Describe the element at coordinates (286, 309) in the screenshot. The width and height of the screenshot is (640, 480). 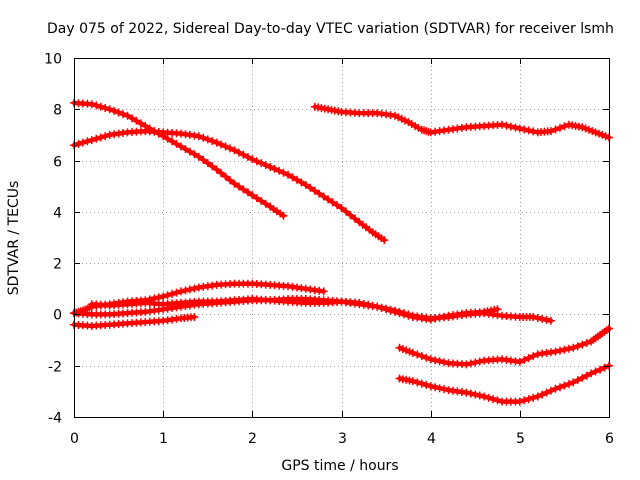
I see `markers-track-f` at that location.